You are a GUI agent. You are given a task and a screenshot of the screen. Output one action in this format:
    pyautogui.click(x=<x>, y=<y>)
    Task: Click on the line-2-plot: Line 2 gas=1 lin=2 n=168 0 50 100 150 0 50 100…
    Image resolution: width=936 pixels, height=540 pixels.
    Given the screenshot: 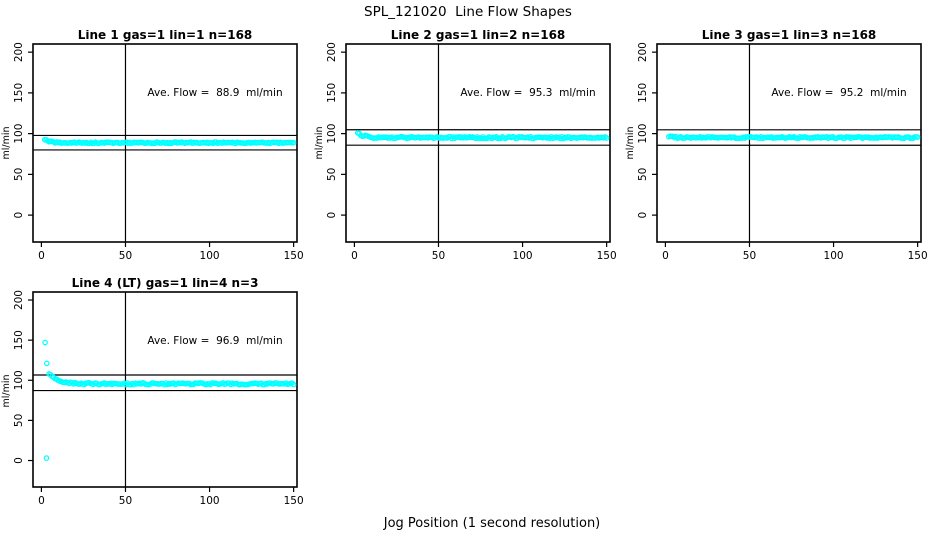 What is the action you would take?
    pyautogui.click(x=465, y=145)
    